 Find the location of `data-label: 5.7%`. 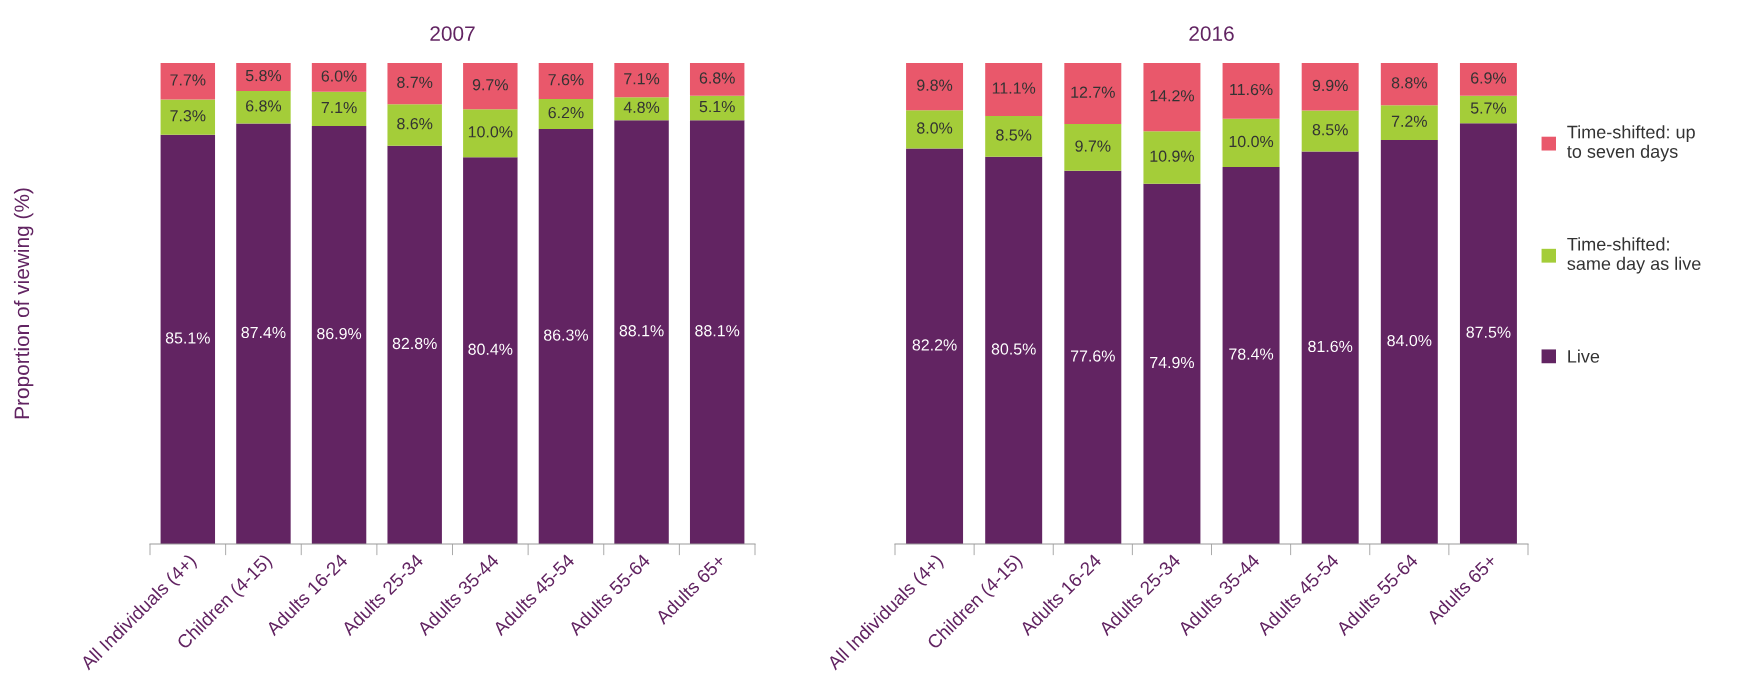

data-label: 5.7% is located at coordinates (1488, 108).